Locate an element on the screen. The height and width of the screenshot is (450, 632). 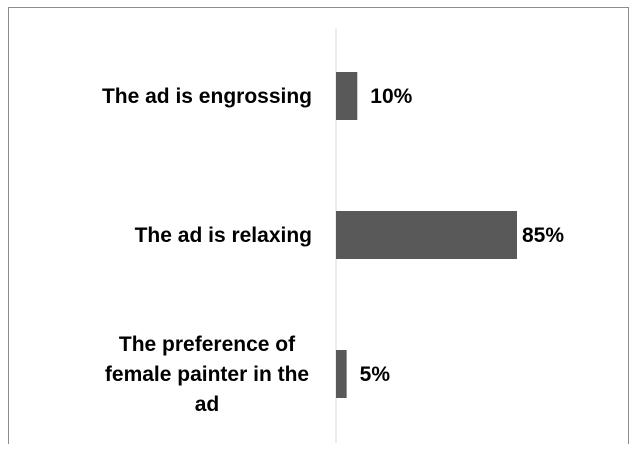
category-label-1: The ad is engrossing is located at coordinates (207, 96).